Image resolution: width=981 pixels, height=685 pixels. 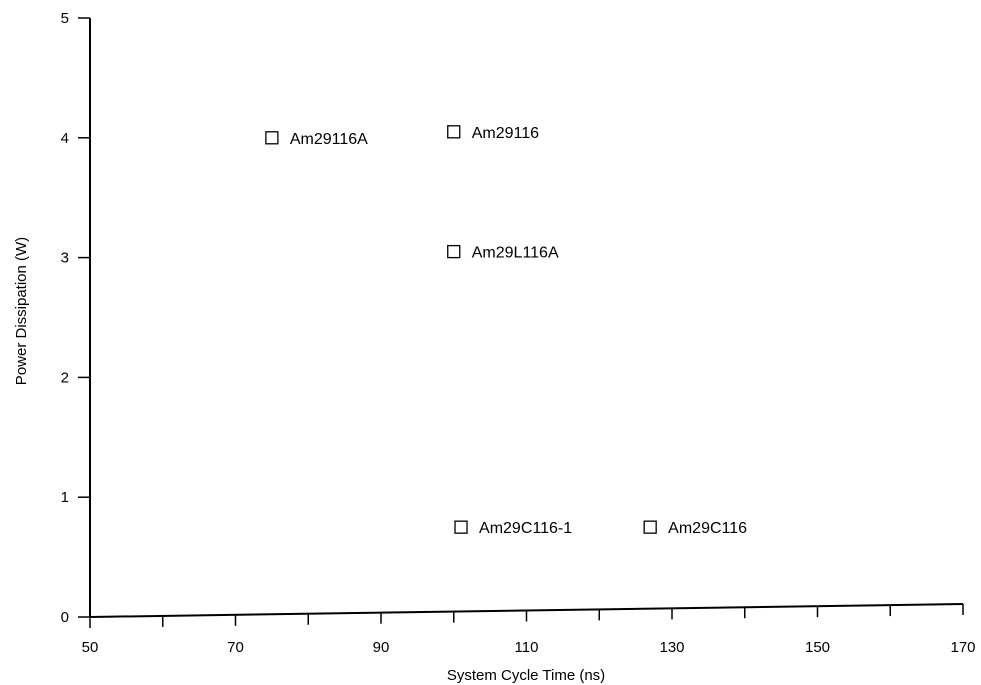 What do you see at coordinates (529, 630) in the screenshot?
I see `x-axis-ticks: 50 70 90 110 130 150 170` at bounding box center [529, 630].